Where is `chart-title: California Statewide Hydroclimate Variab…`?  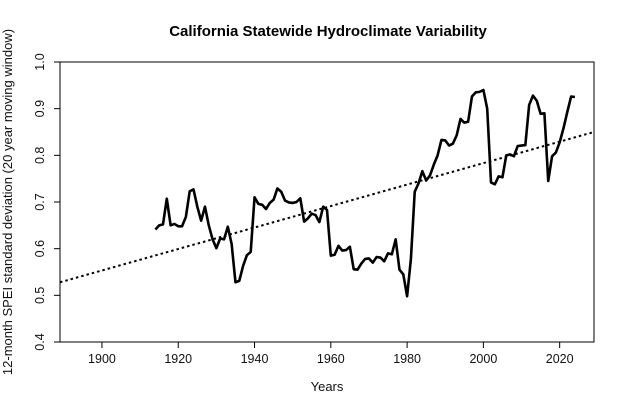 chart-title: California Statewide Hydroclimate Variab… is located at coordinates (328, 31).